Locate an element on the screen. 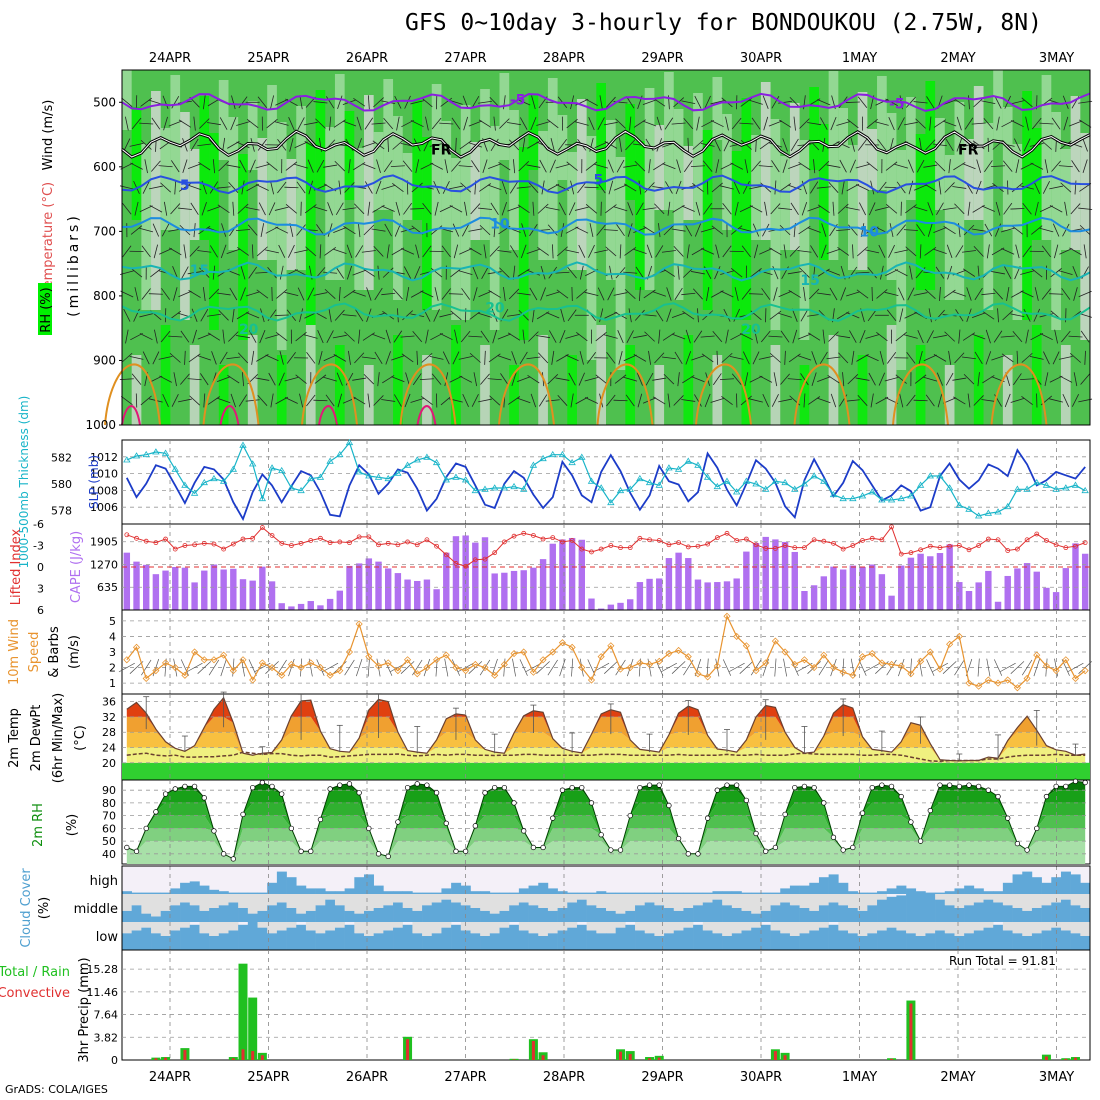 This screenshot has width=1100, height=1100. warm-contour is located at coordinates (231, 394).